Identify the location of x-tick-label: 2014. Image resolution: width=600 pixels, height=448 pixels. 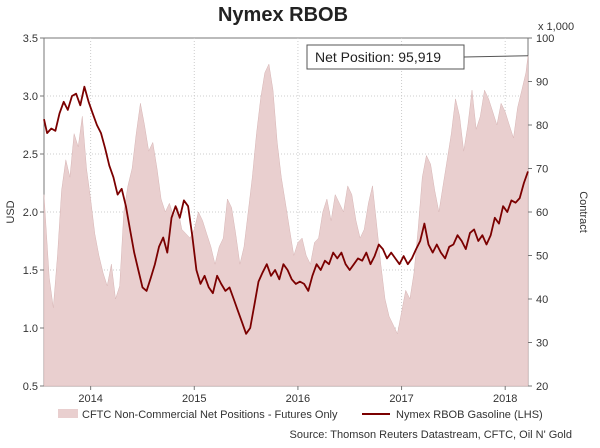
(90, 399).